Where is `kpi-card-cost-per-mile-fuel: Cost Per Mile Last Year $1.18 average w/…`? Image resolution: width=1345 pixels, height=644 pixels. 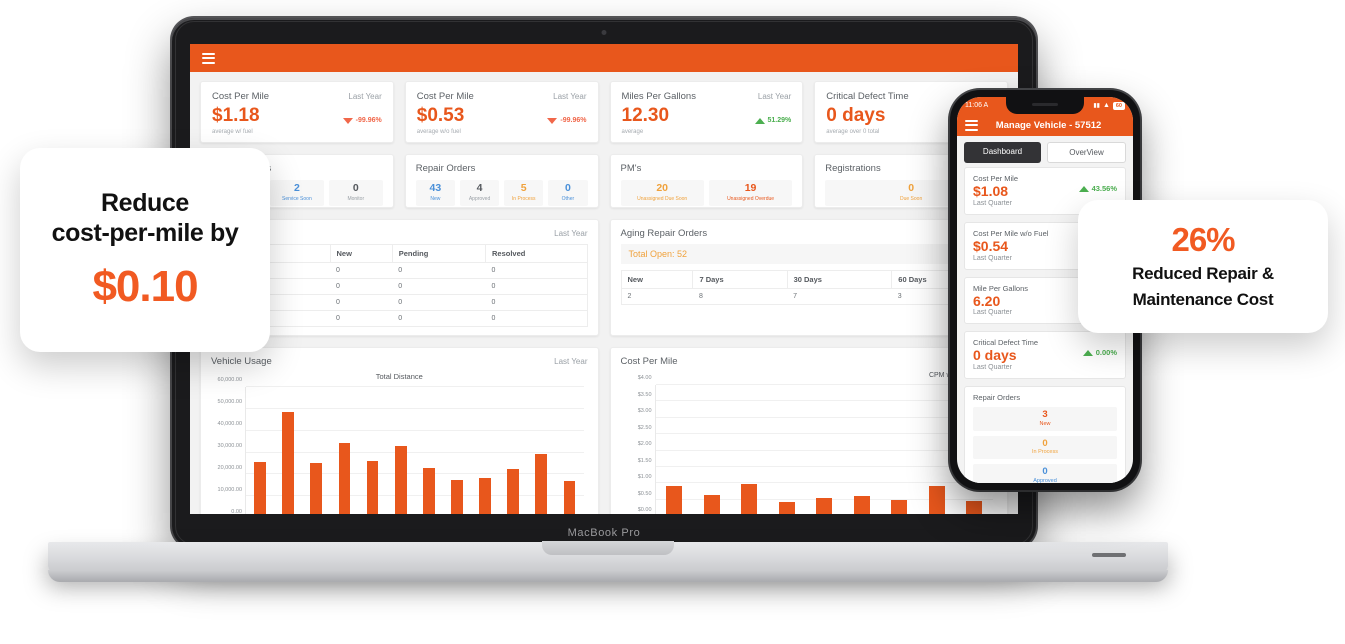 kpi-card-cost-per-mile-fuel: Cost Per Mile Last Year $1.18 average w/… is located at coordinates (297, 112).